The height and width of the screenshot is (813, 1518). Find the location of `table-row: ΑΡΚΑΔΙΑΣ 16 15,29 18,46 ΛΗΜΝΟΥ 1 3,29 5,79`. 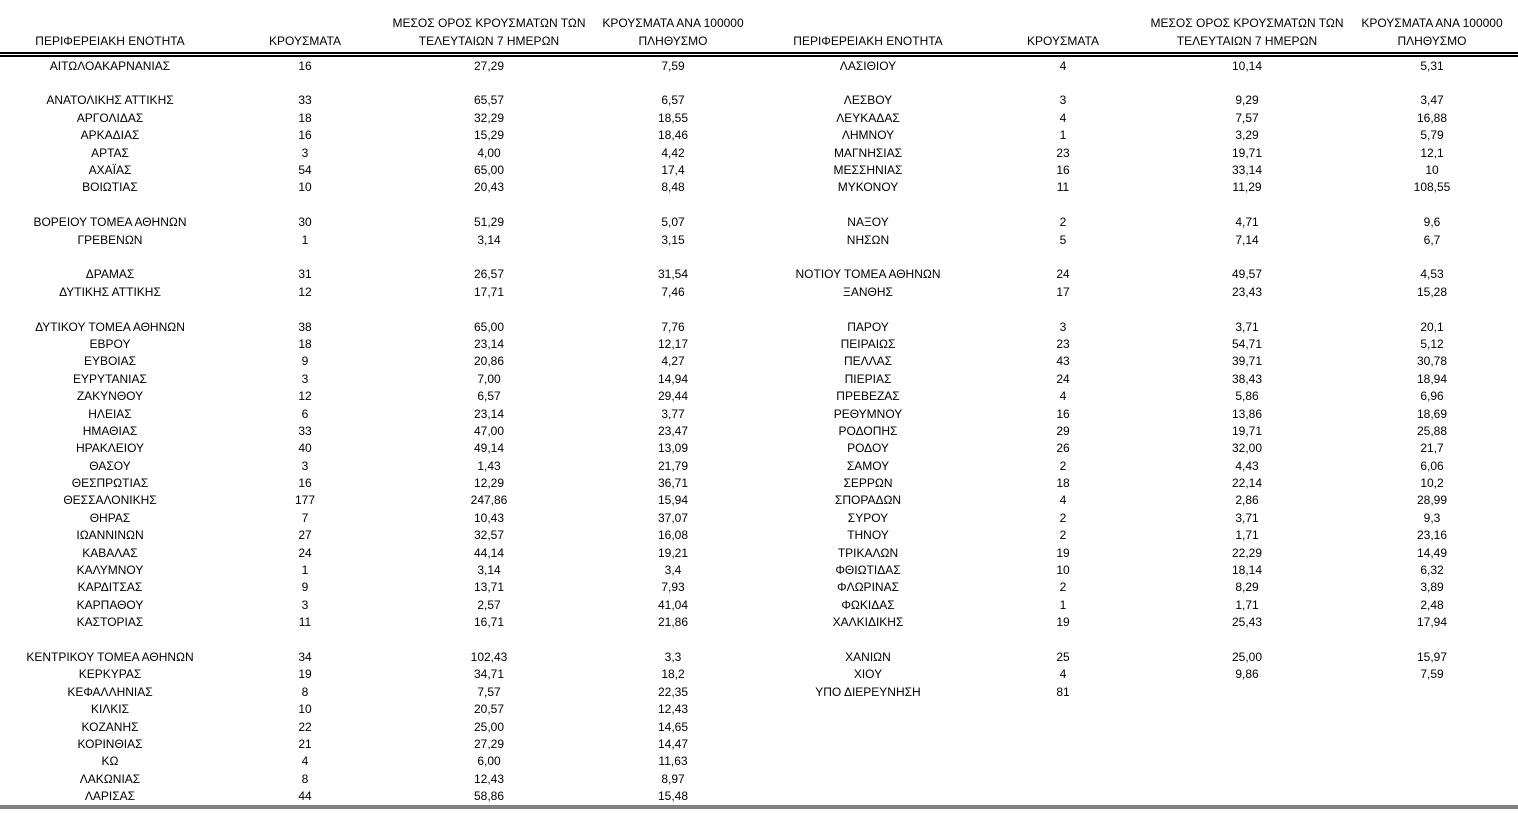

table-row: ΑΡΚΑΔΙΑΣ 16 15,29 18,46 ΛΗΜΝΟΥ 1 3,29 5,79 is located at coordinates (759, 135).